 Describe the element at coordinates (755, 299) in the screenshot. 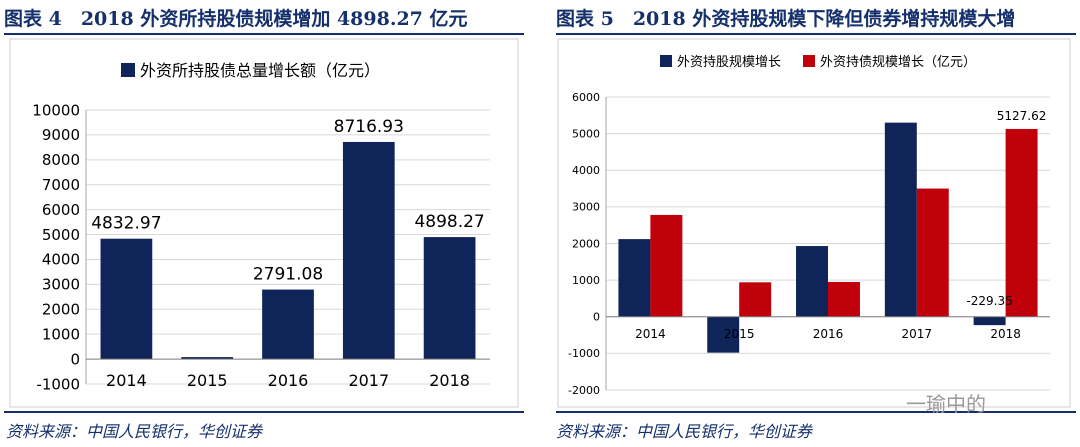

I see `bar-2015-s1` at that location.